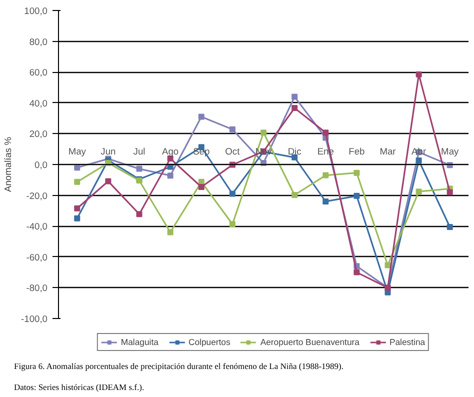  I want to click on x-tick-label: Dic, so click(295, 151).